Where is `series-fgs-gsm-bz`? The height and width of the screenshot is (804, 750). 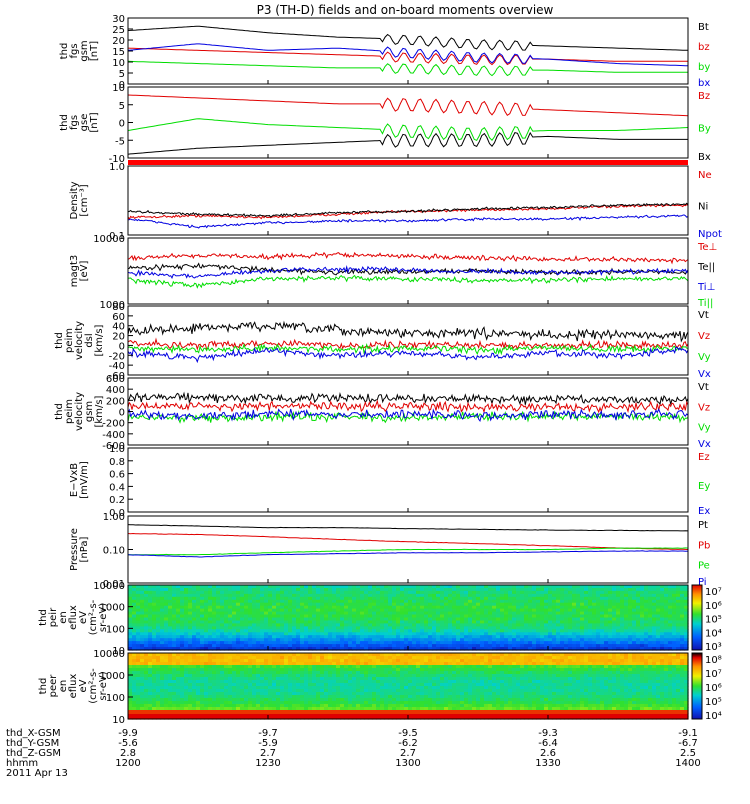 series-fgs-gsm-bz is located at coordinates (408, 56).